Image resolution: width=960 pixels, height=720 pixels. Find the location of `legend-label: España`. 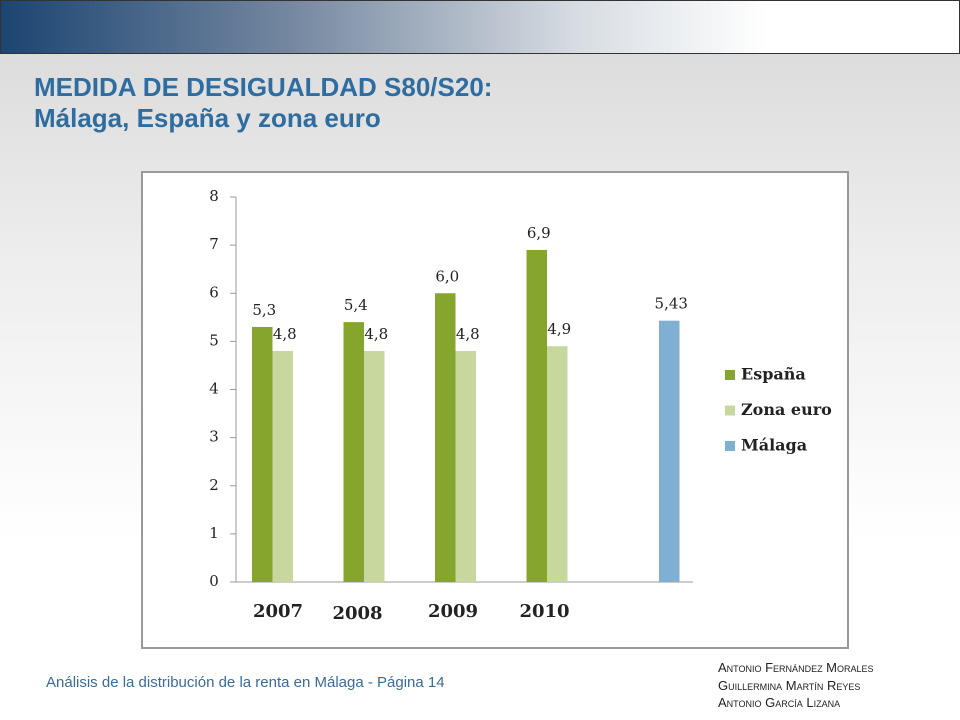

legend-label: España is located at coordinates (773, 374).